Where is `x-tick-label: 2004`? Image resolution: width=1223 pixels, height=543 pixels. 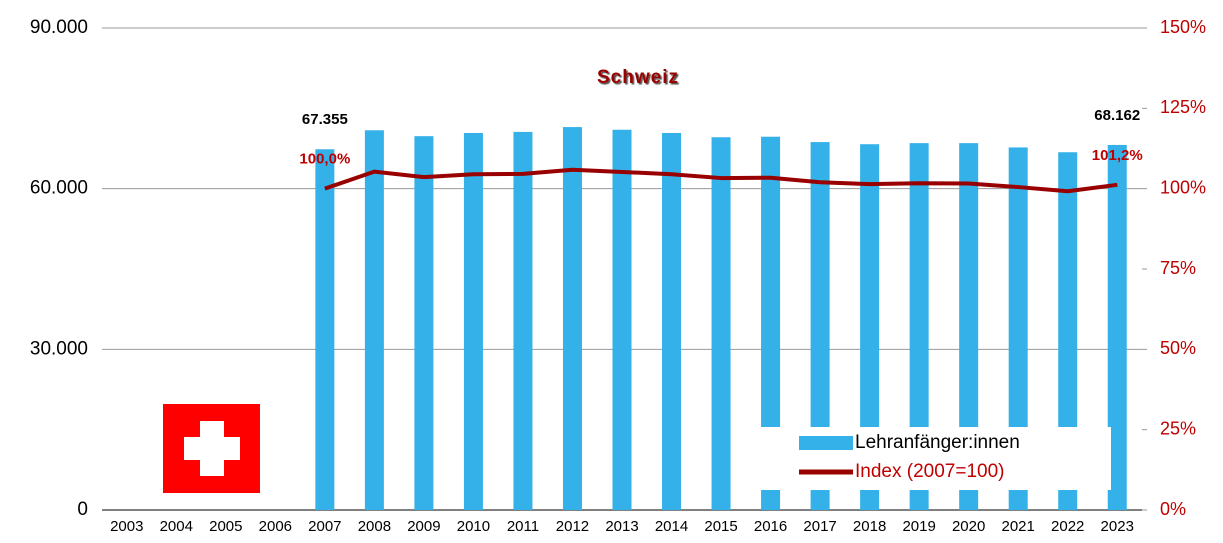
x-tick-label: 2004 is located at coordinates (176, 526).